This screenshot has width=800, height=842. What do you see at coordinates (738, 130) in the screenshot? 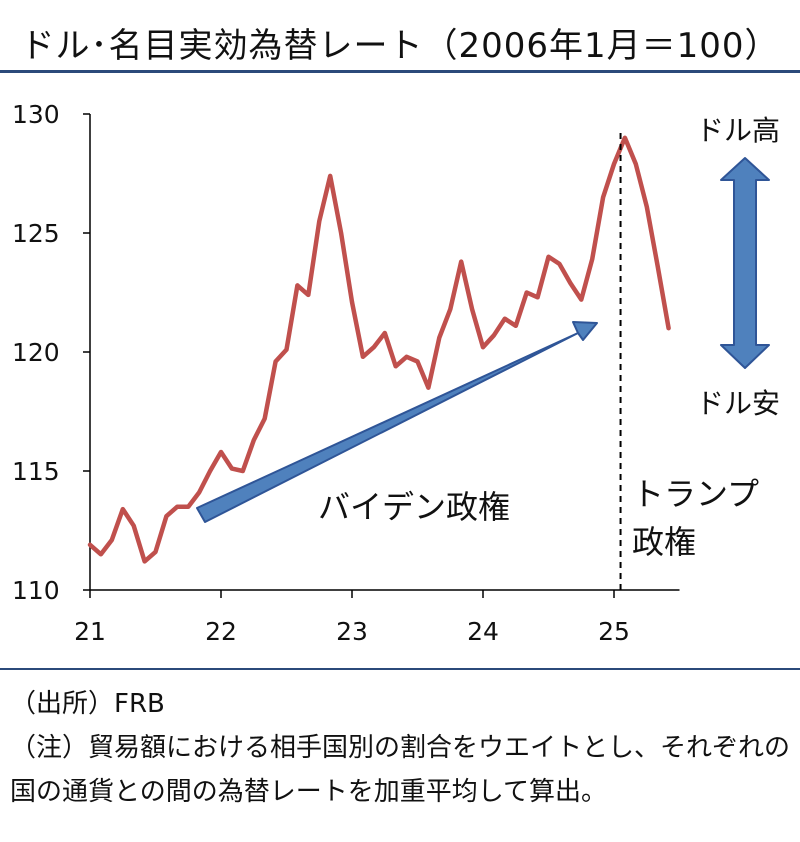
I see `dollar-high-label: ドル高` at bounding box center [738, 130].